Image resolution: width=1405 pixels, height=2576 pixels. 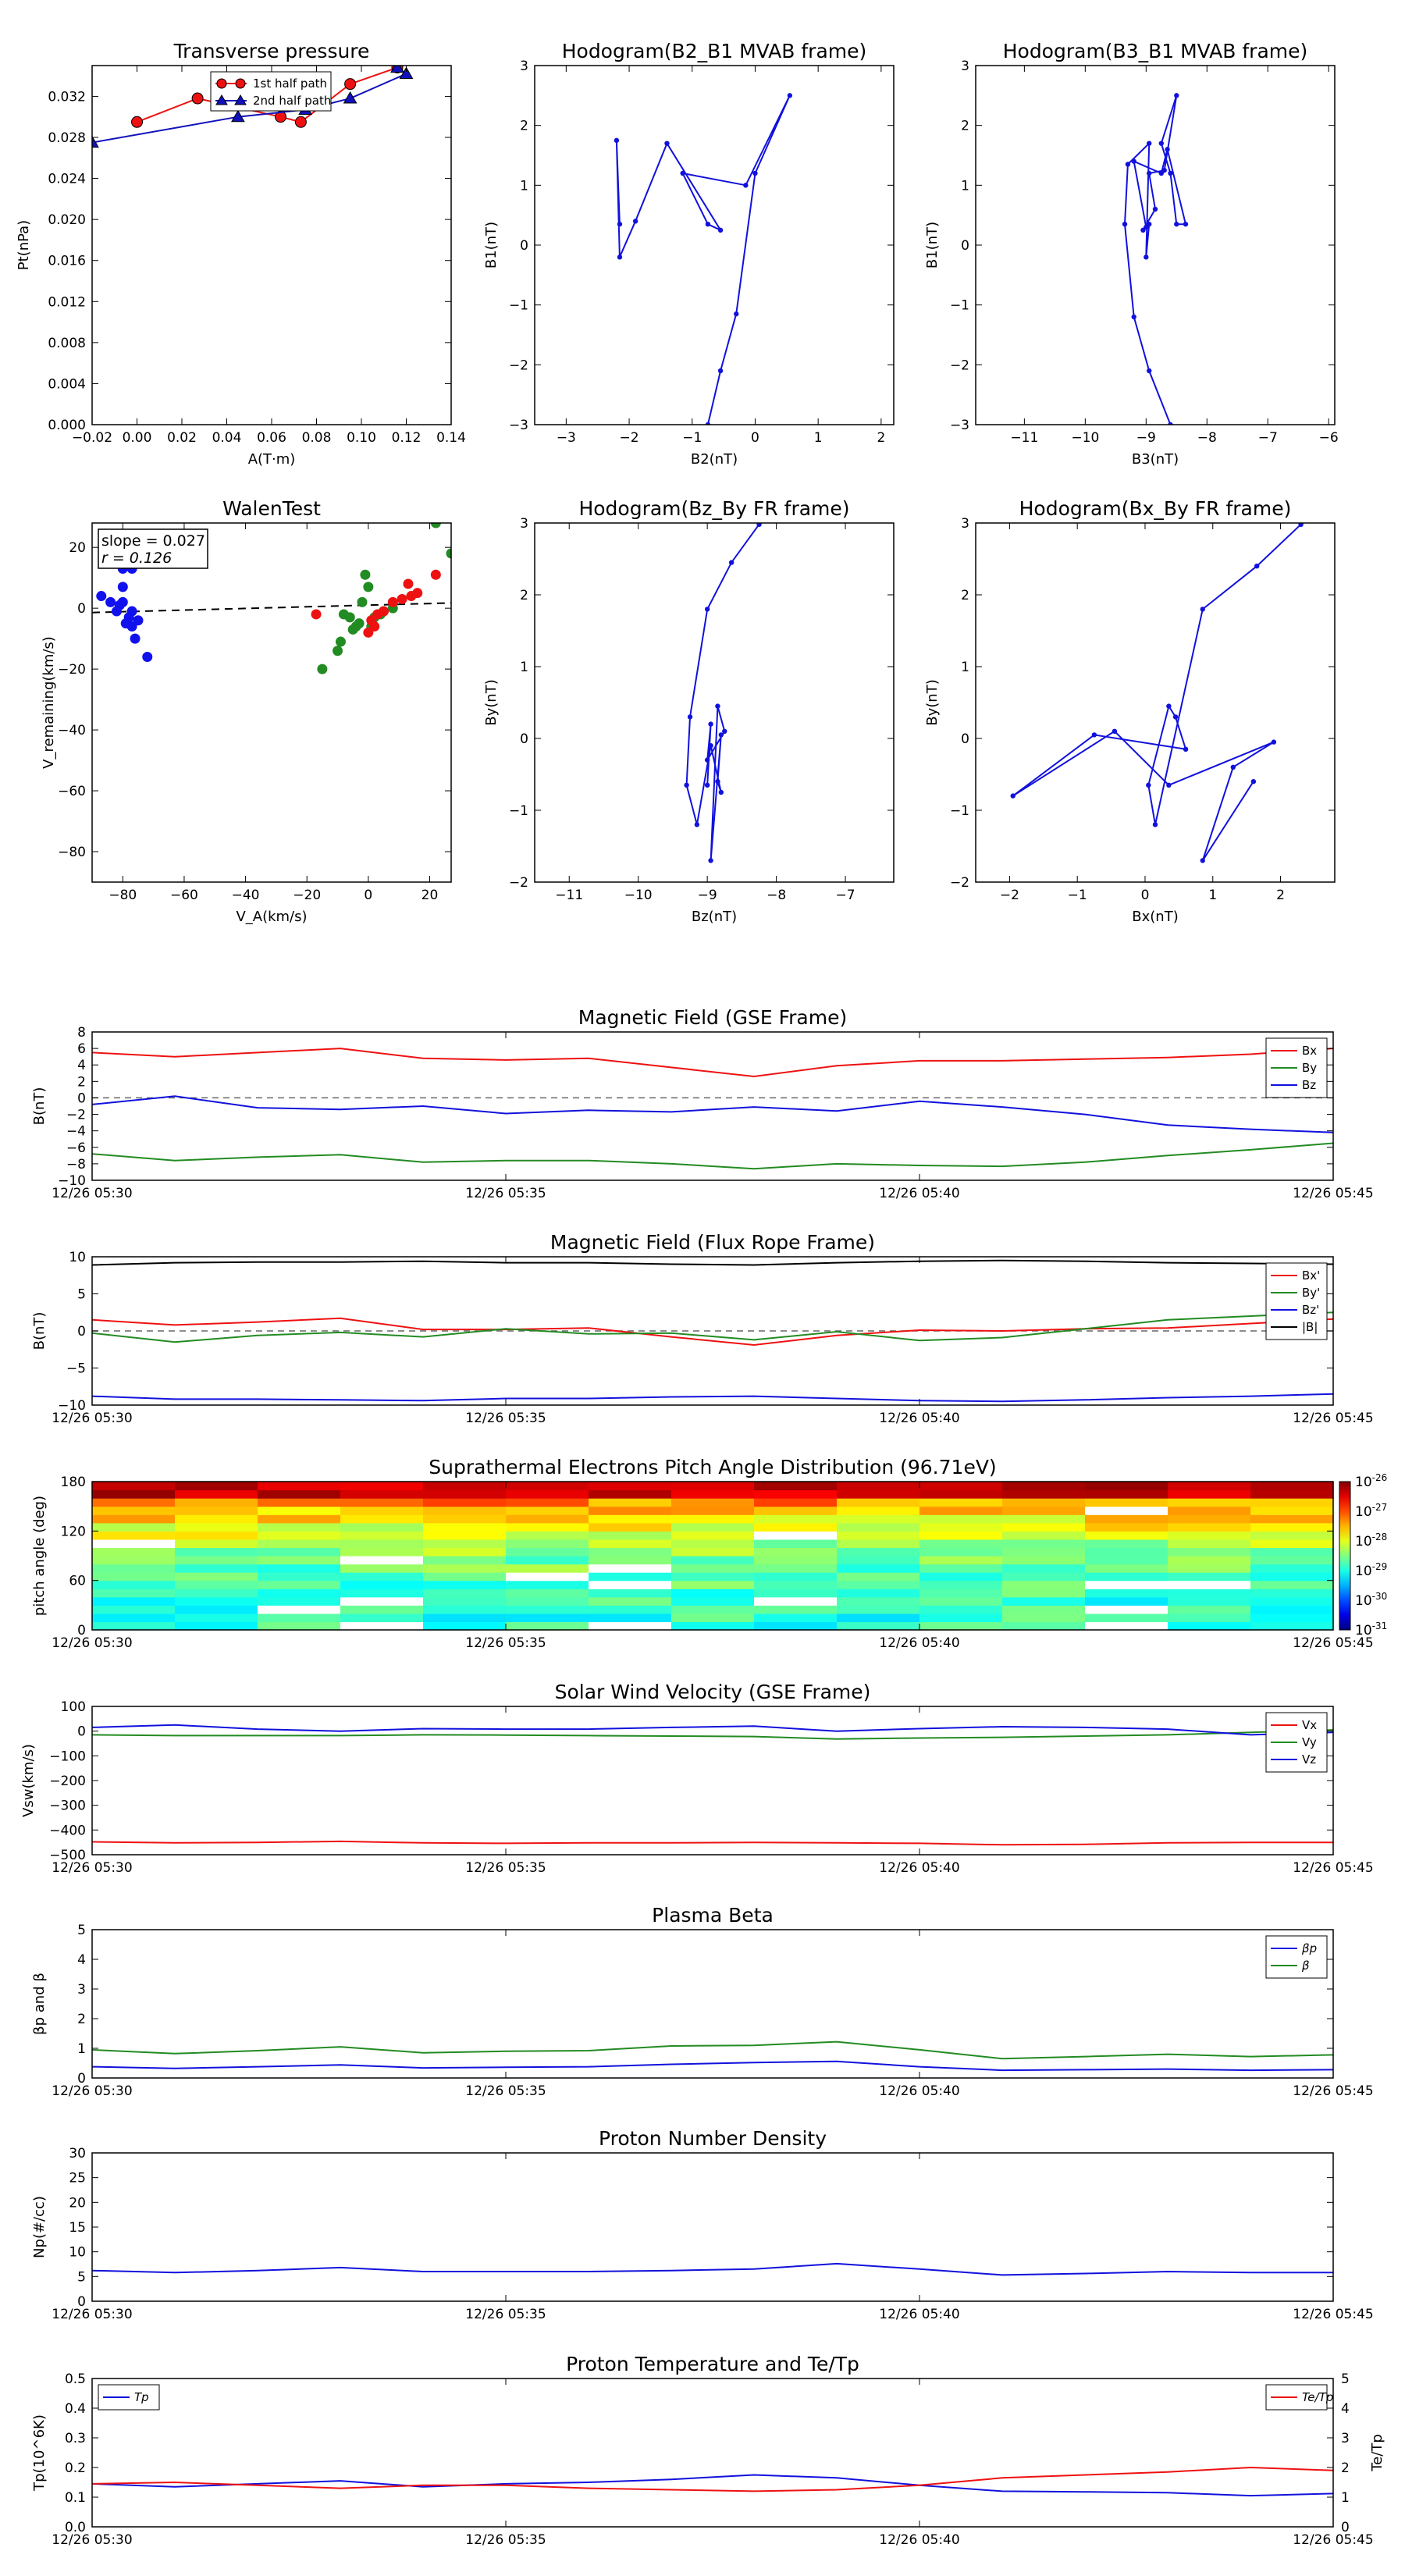 I want to click on np-ytick-label: 25, so click(x=77, y=2178).